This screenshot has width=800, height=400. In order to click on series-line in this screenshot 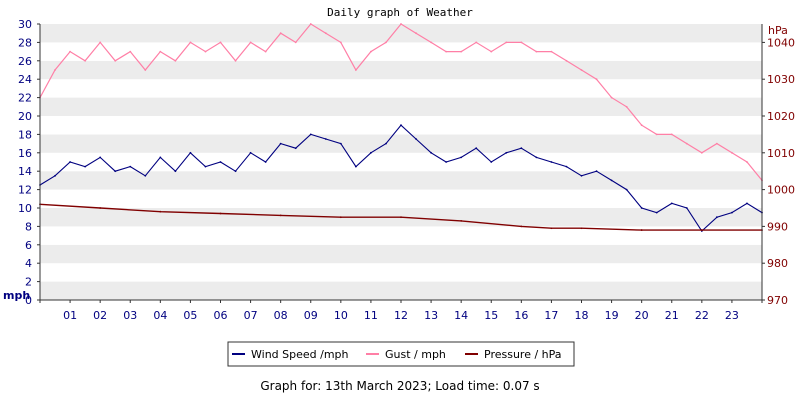, I will do `click(400, 217)`.